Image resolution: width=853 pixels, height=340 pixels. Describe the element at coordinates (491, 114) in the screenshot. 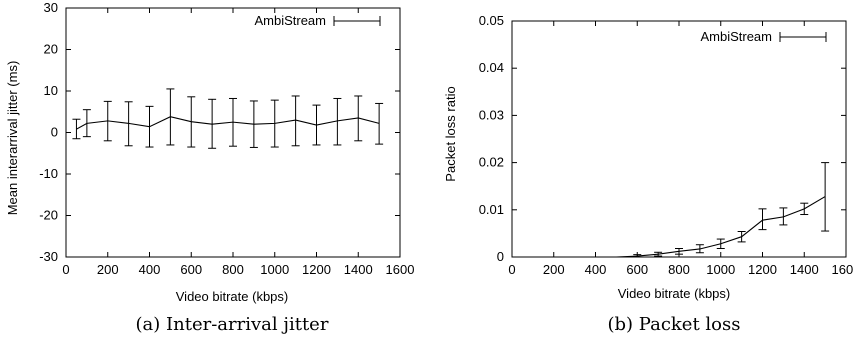

I see `y-tick-label: 0.03` at that location.